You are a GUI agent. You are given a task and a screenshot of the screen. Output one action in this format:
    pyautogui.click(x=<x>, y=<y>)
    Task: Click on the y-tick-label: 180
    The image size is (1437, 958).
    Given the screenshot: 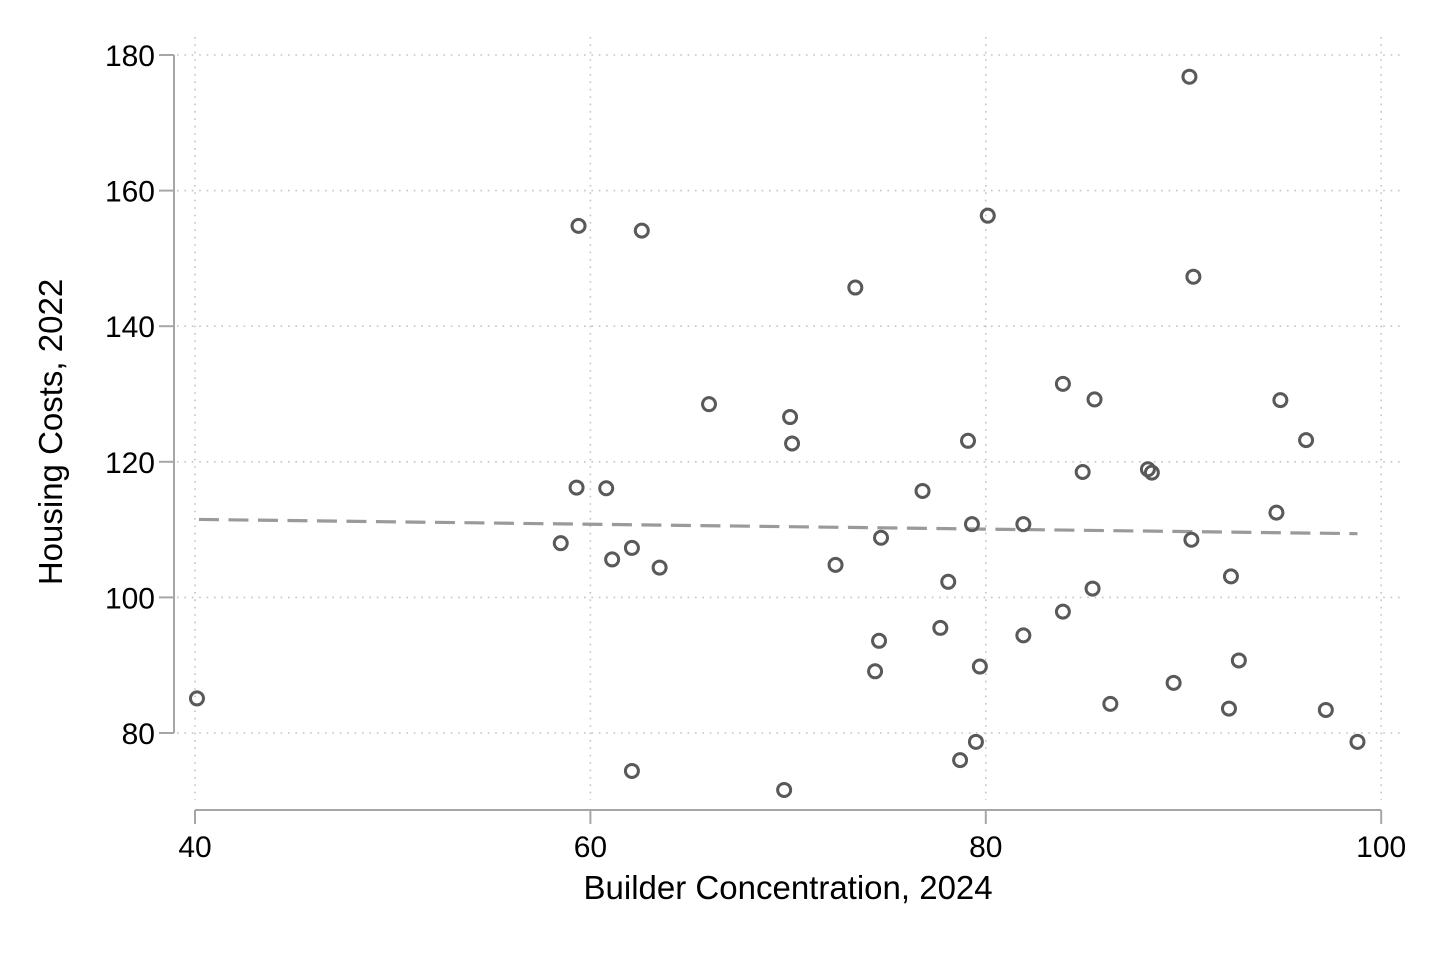 What is the action you would take?
    pyautogui.click(x=130, y=56)
    